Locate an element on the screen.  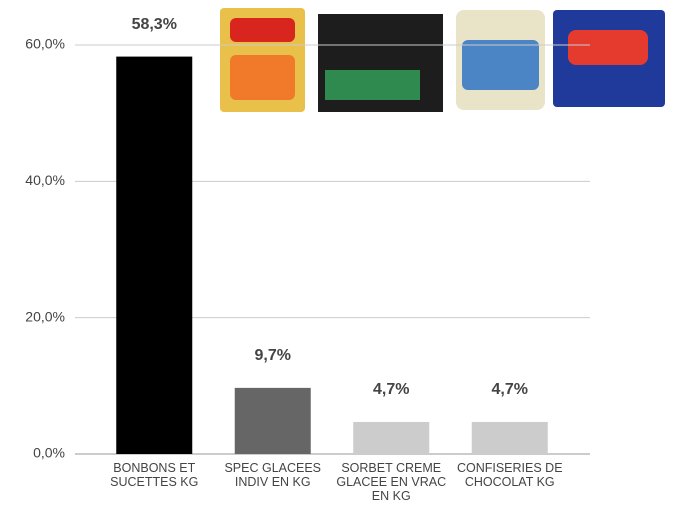
value-label: 9,7% is located at coordinates (273, 355).